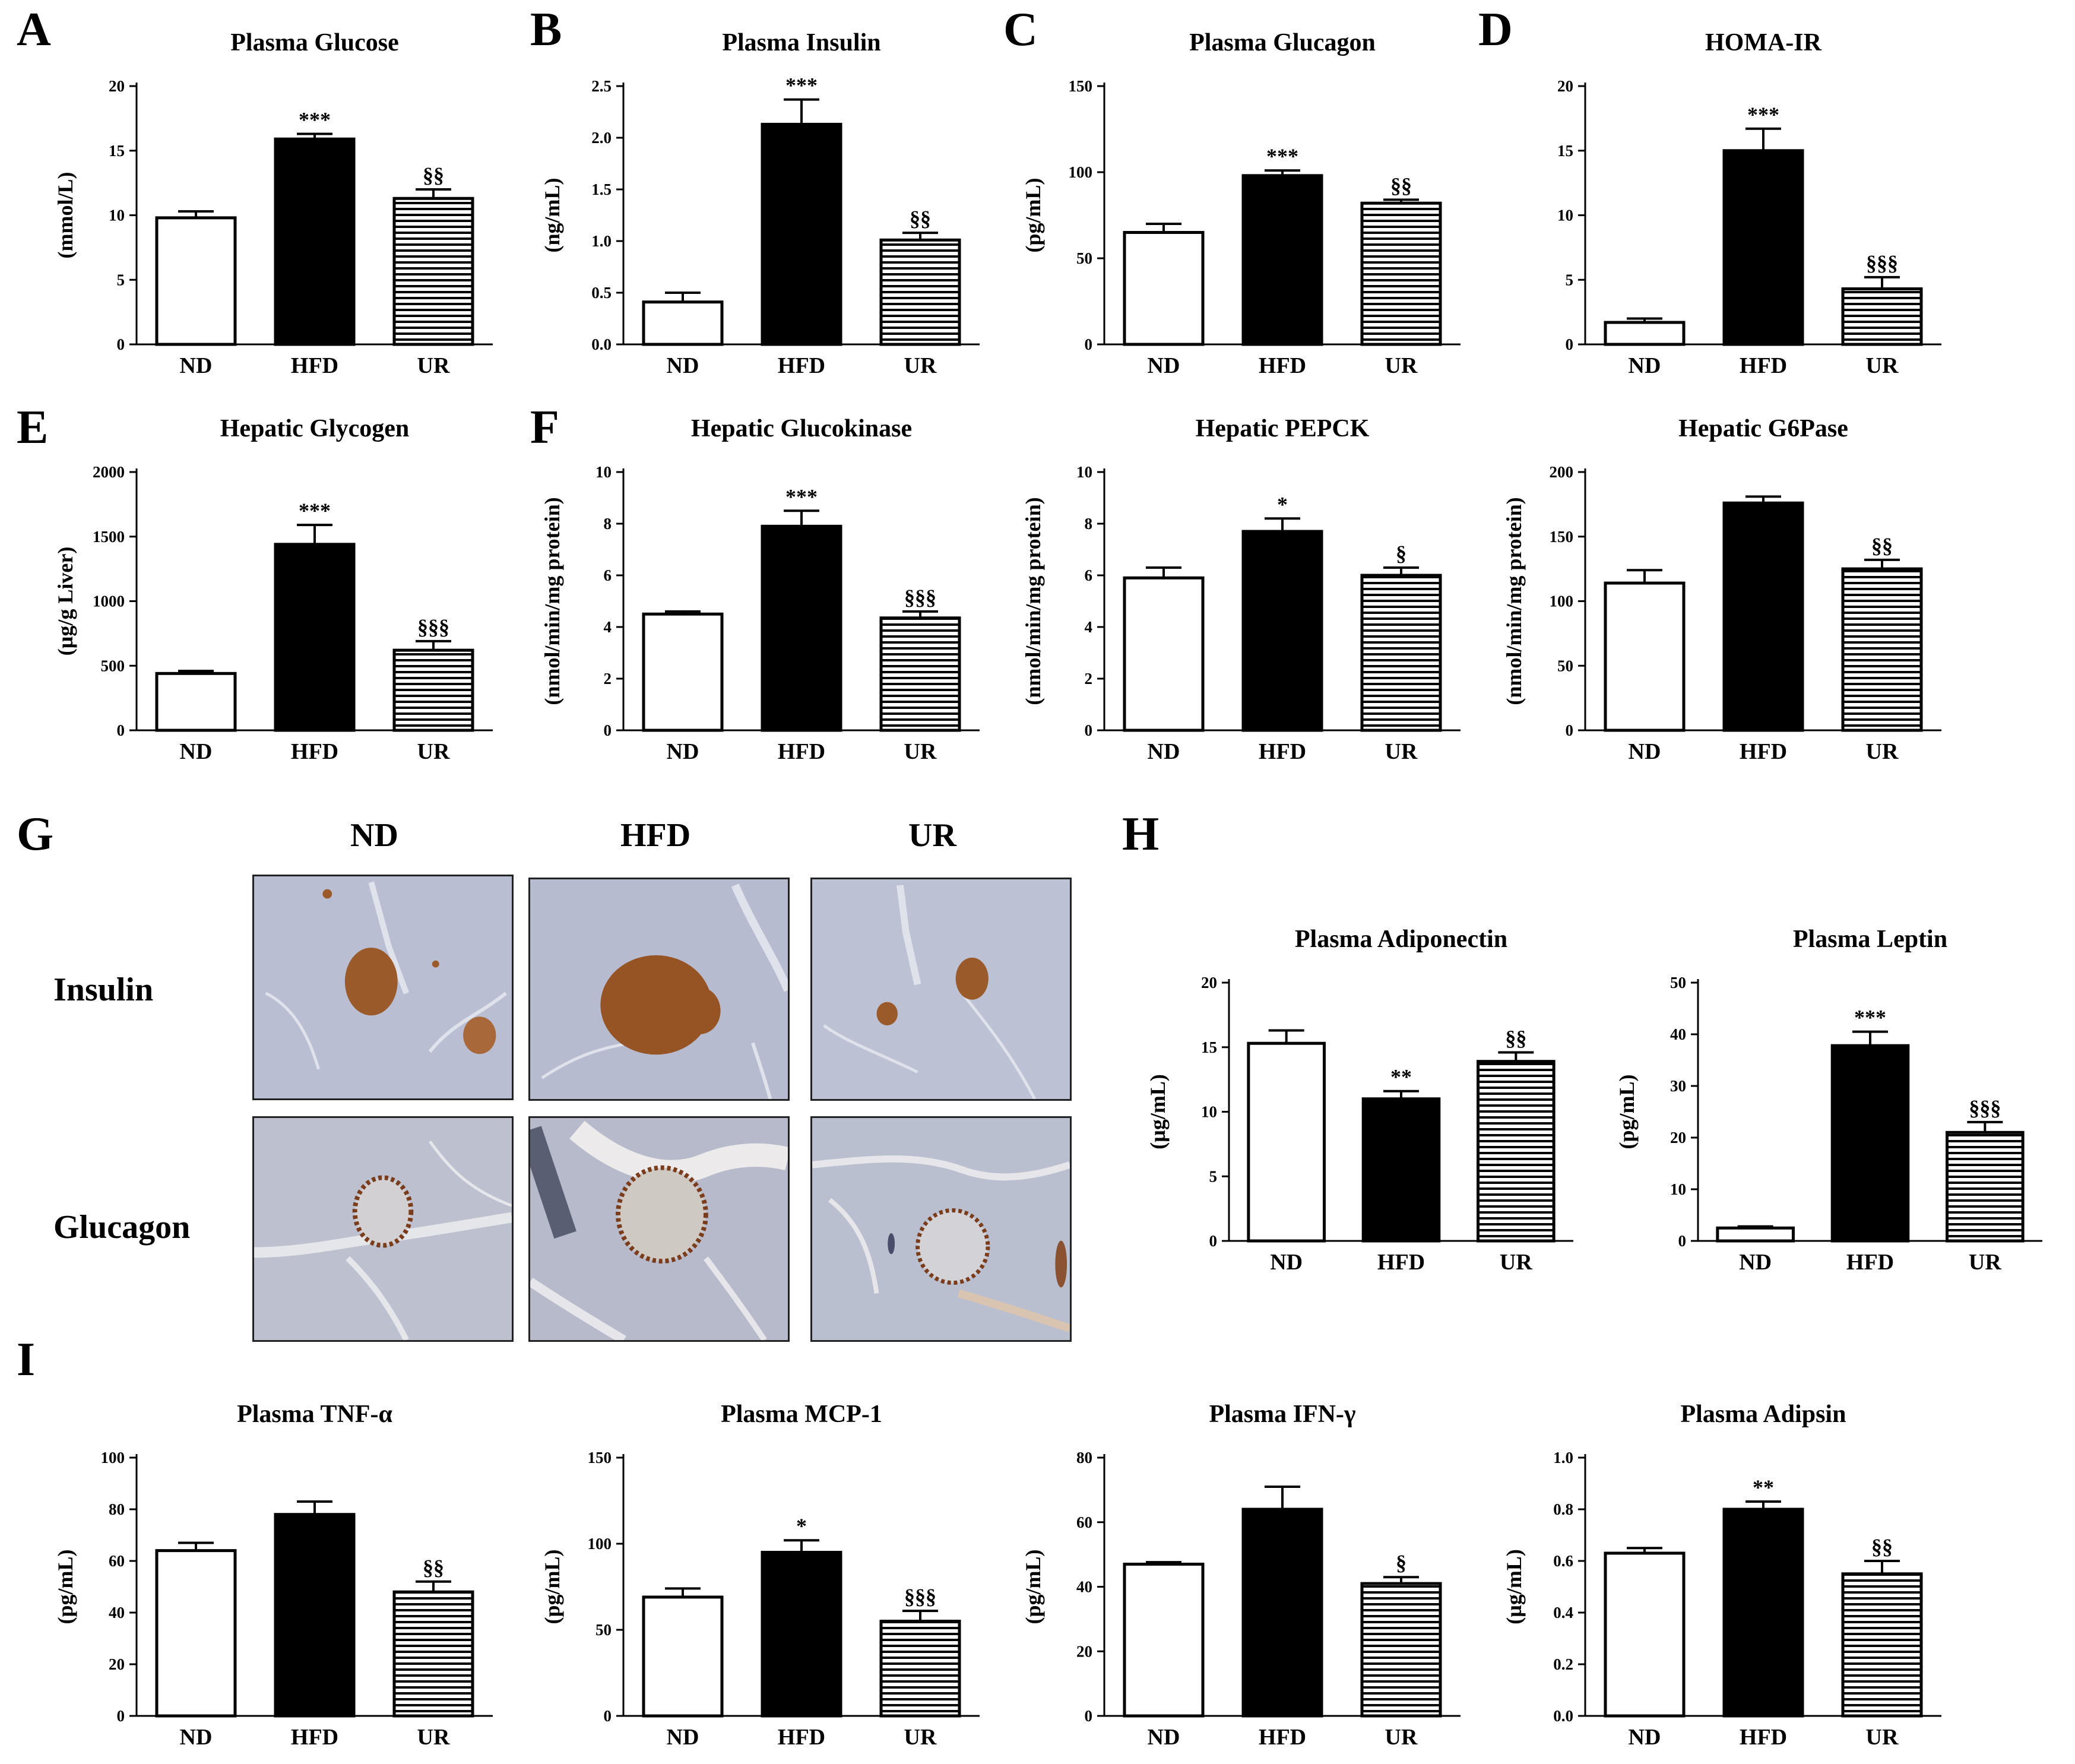 This screenshot has height=1764, width=2075. Describe the element at coordinates (1164, 1640) in the screenshot. I see `ifn-bar-nd` at that location.